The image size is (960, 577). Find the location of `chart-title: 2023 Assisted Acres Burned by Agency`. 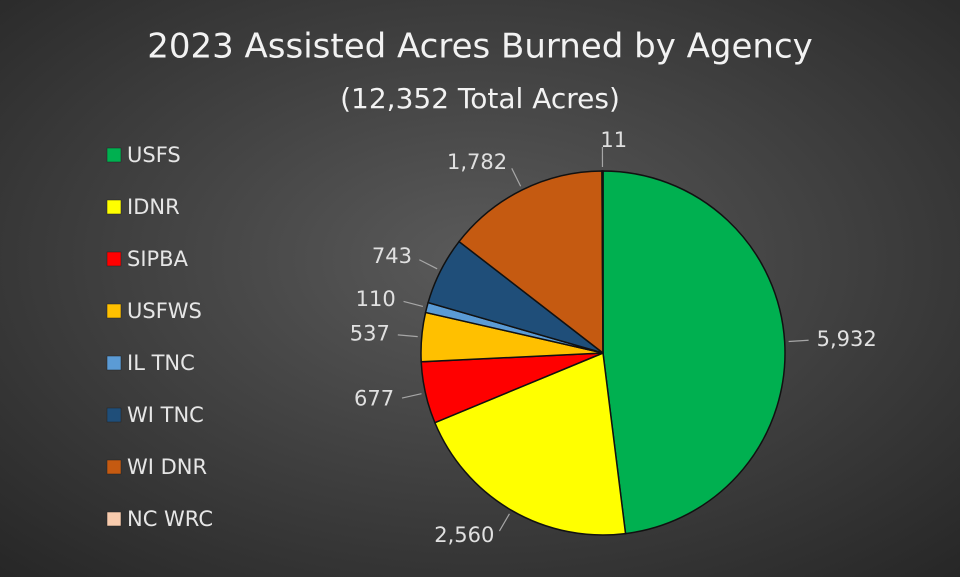

chart-title: 2023 Assisted Acres Burned by Agency is located at coordinates (480, 47).